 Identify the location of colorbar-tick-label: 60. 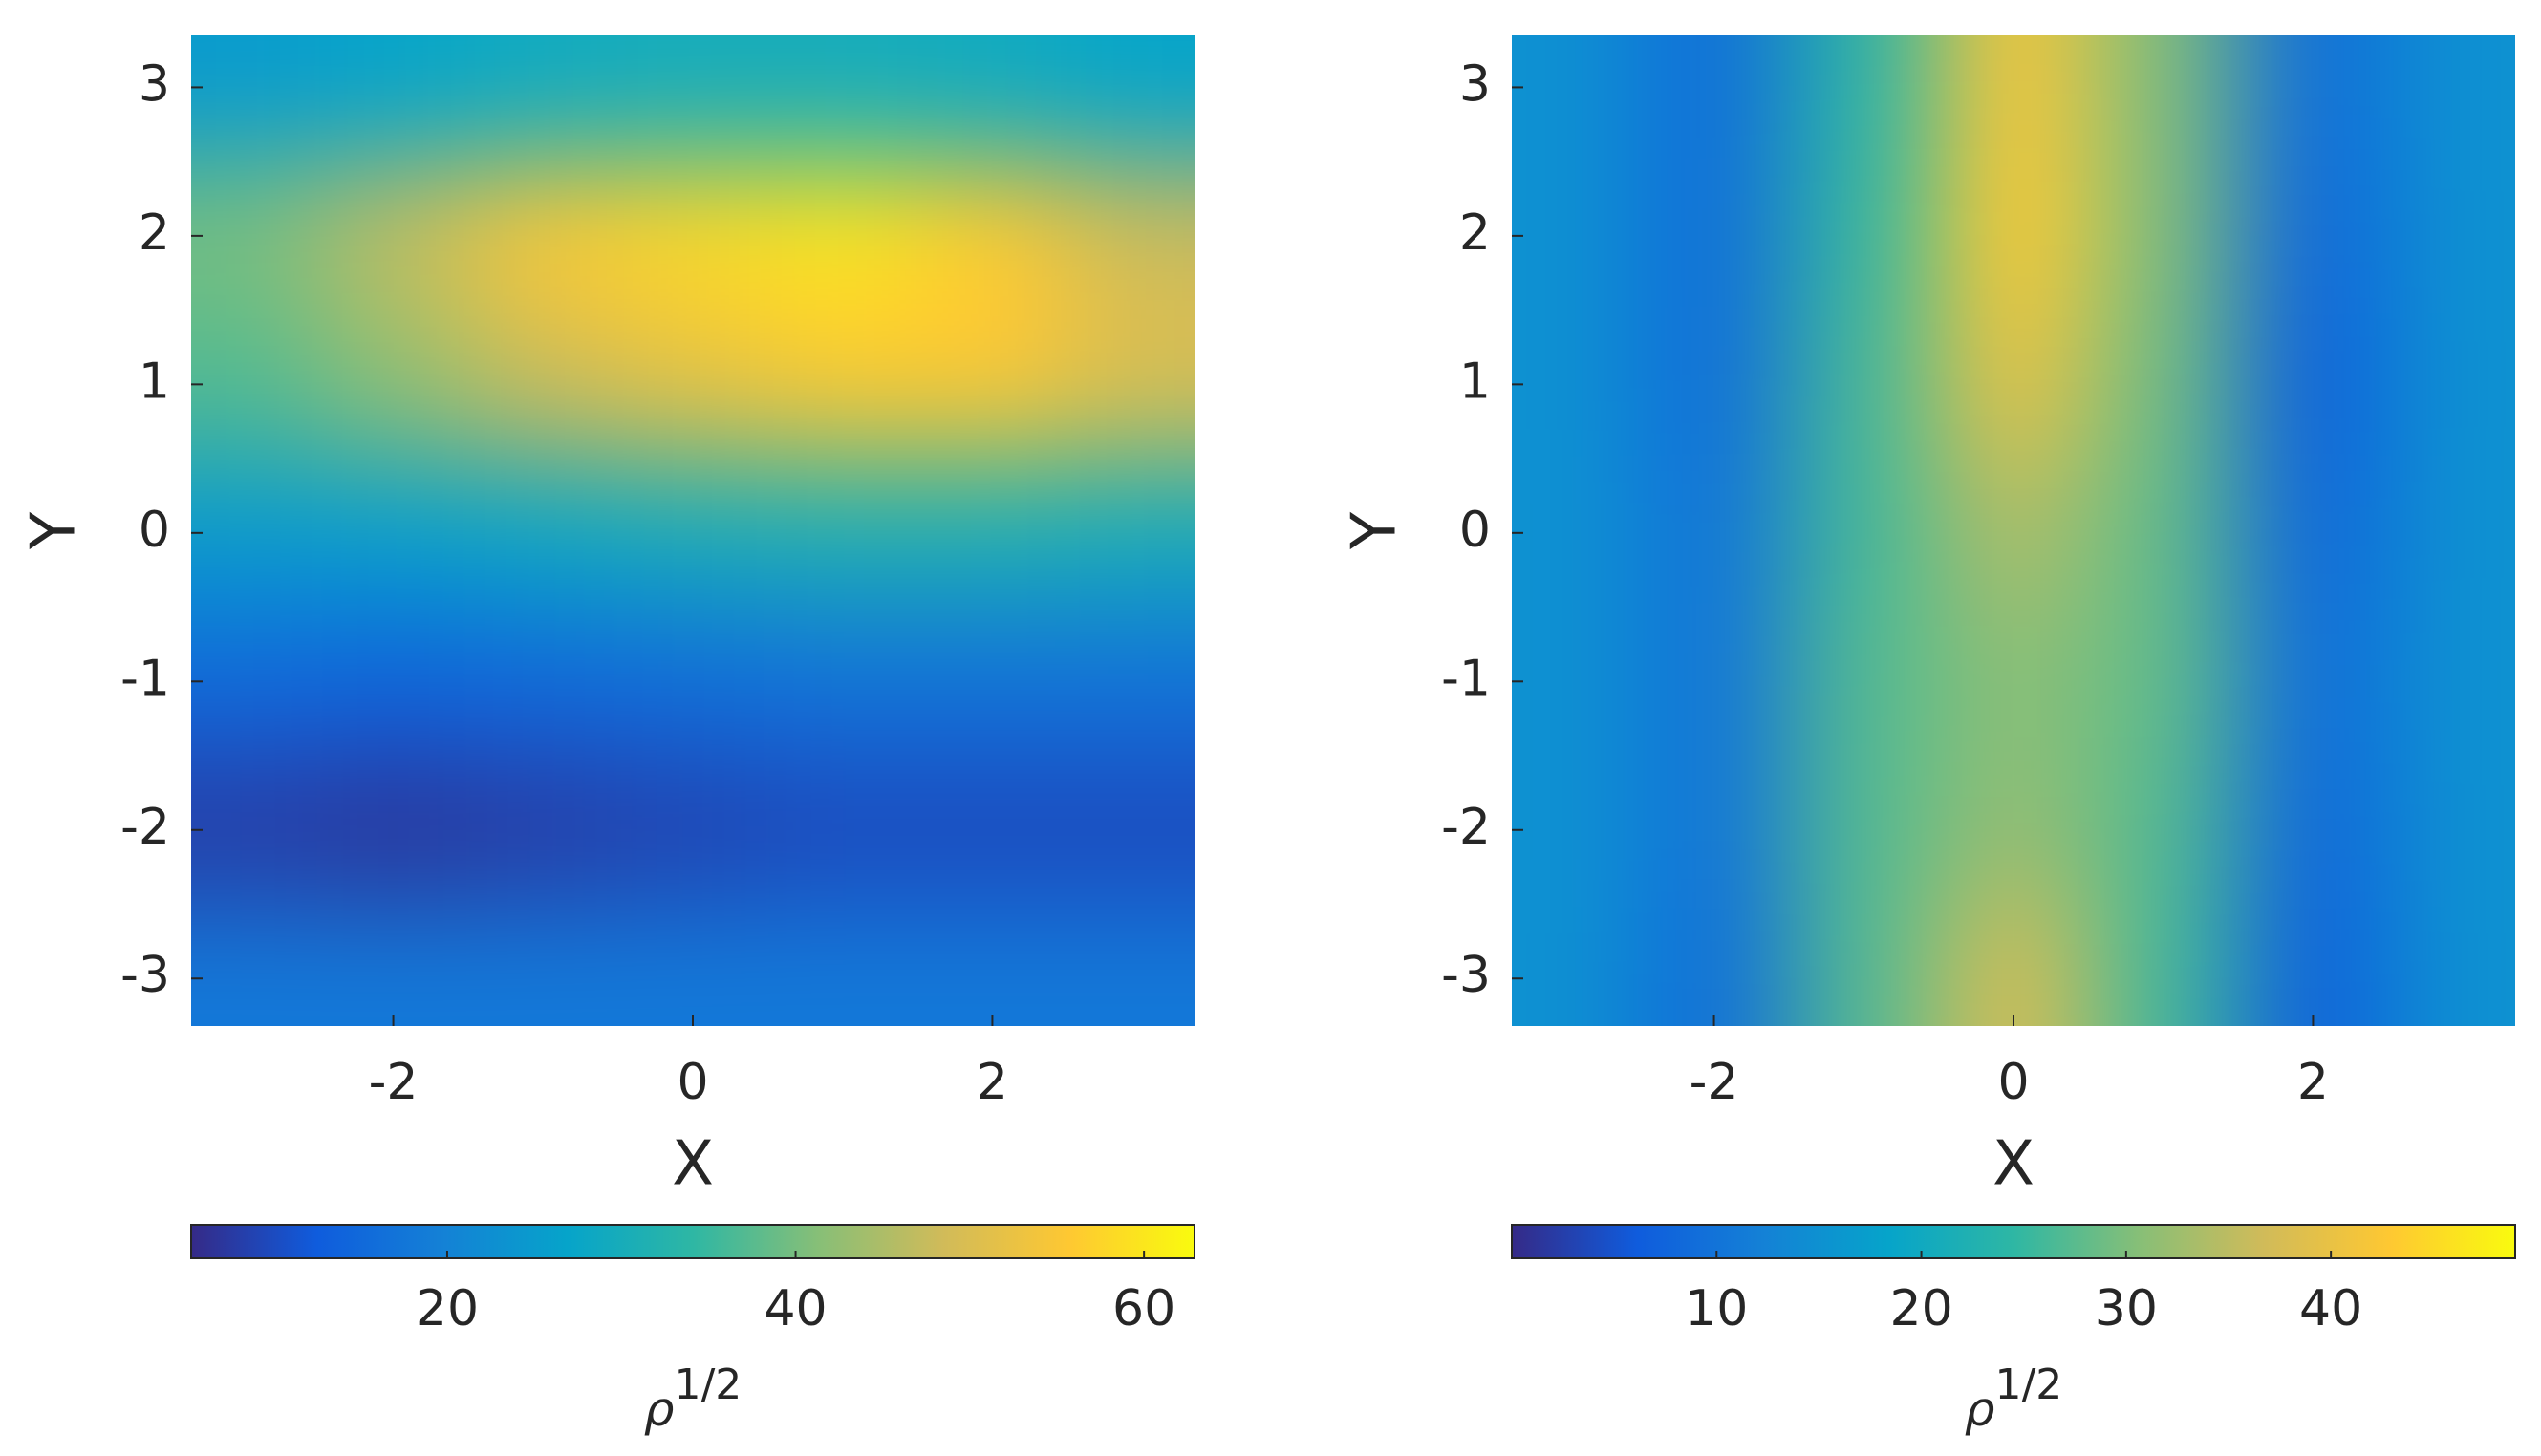
(1143, 1309).